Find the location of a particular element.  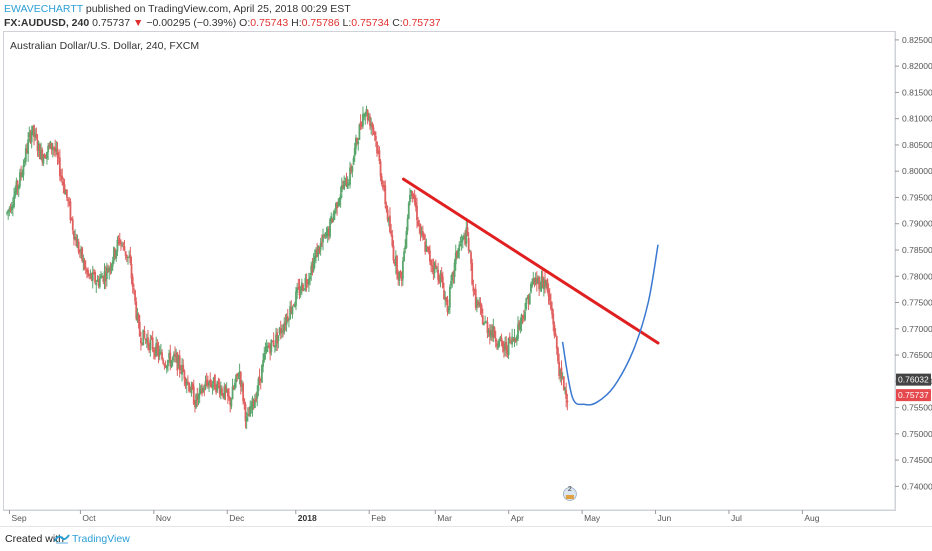

last-price: 0.75737 is located at coordinates (111, 23).